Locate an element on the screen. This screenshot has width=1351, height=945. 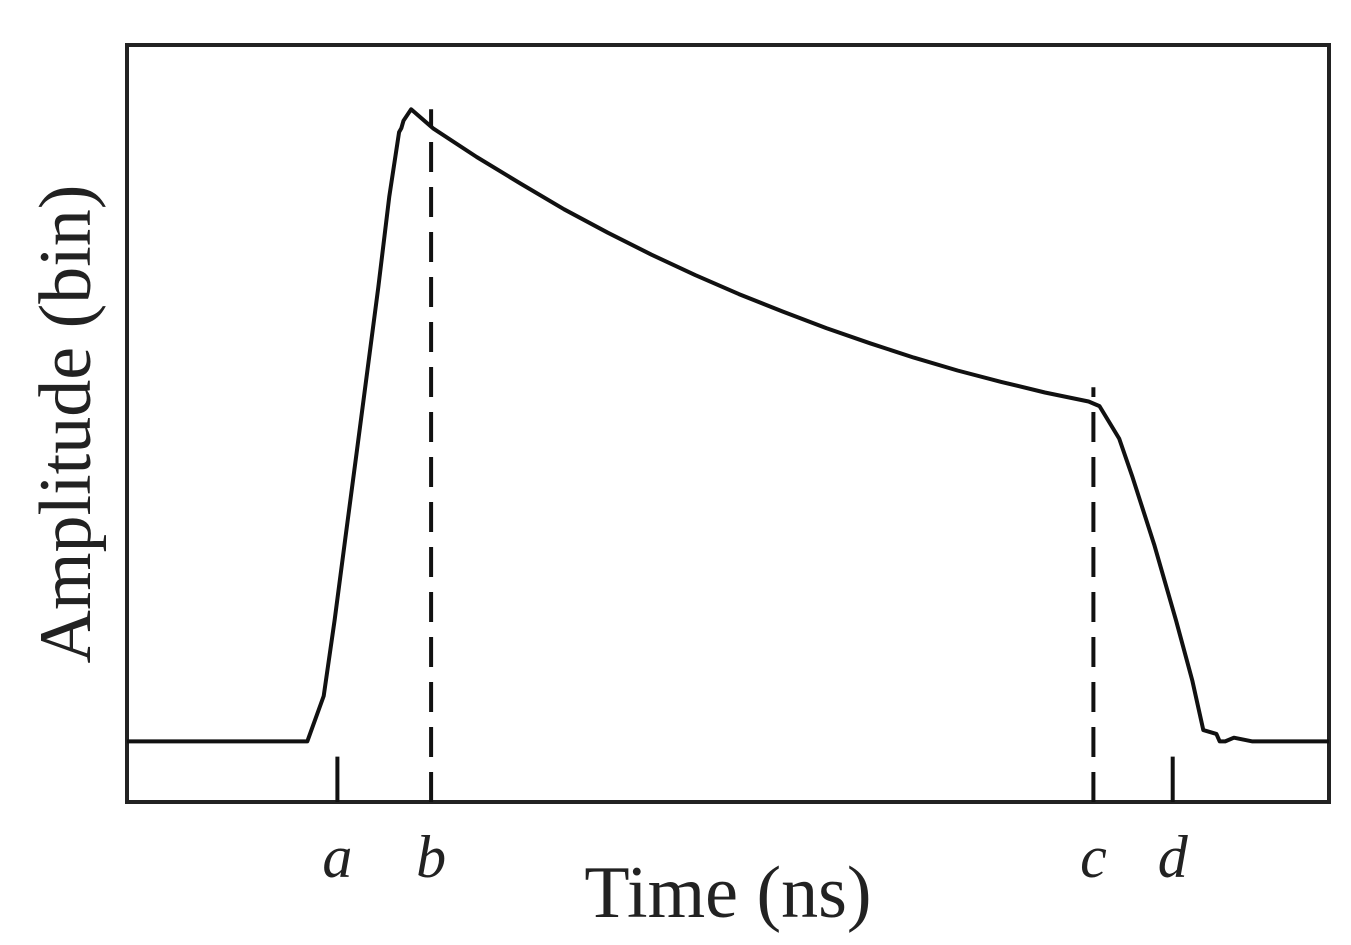
y-axis-title: Amplitude (bin) is located at coordinates (66, 424).